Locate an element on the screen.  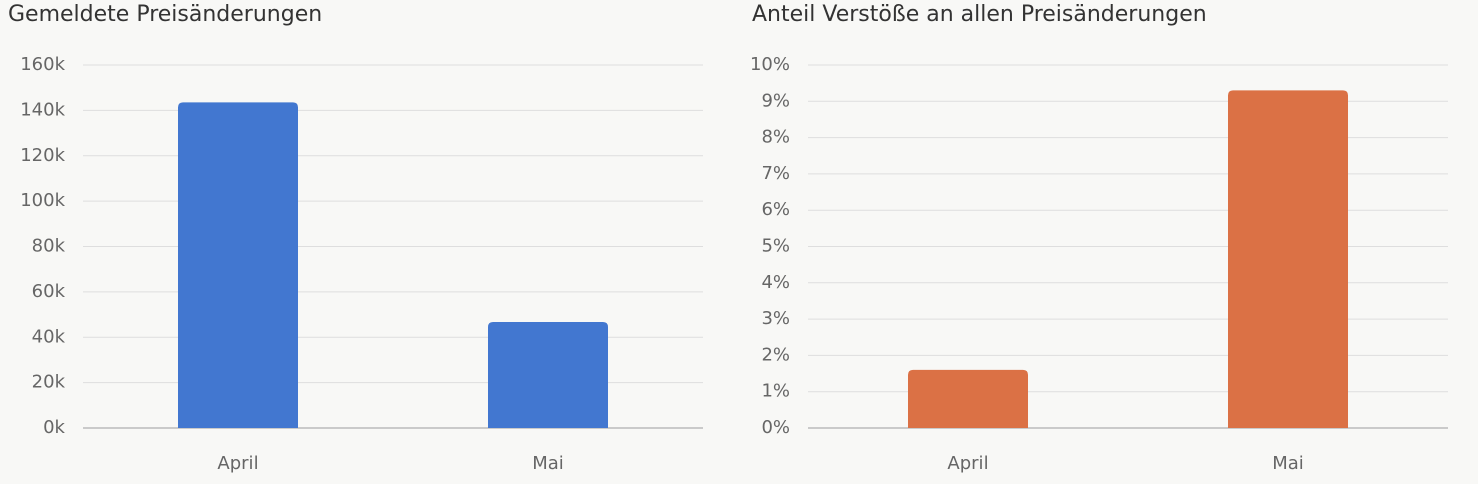
y-tick-label: 120k is located at coordinates (42, 155).